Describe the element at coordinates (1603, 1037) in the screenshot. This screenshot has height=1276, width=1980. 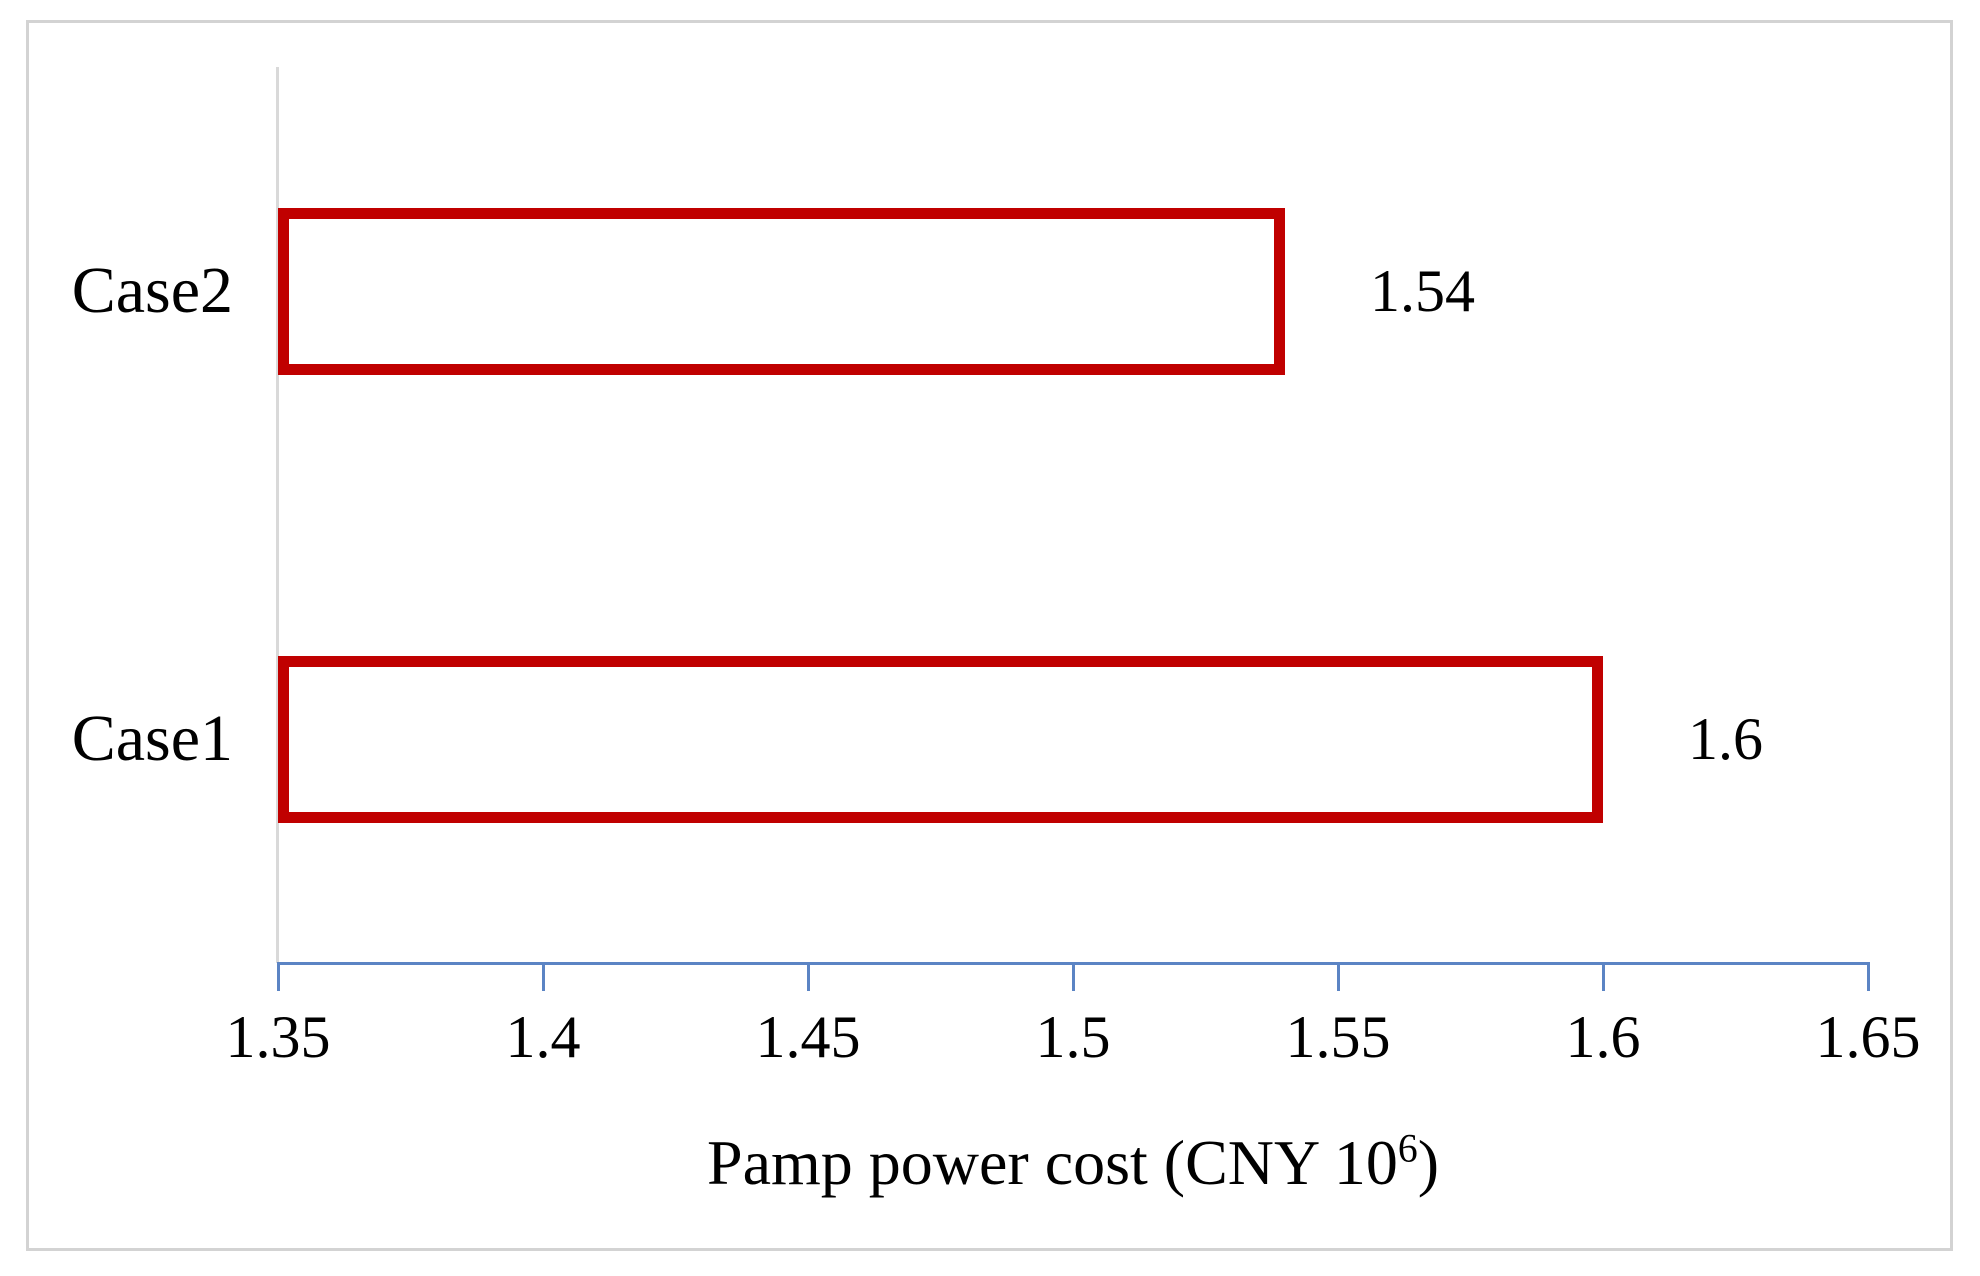
I see `x-axis-tick-label-1.6: 1.6` at that location.